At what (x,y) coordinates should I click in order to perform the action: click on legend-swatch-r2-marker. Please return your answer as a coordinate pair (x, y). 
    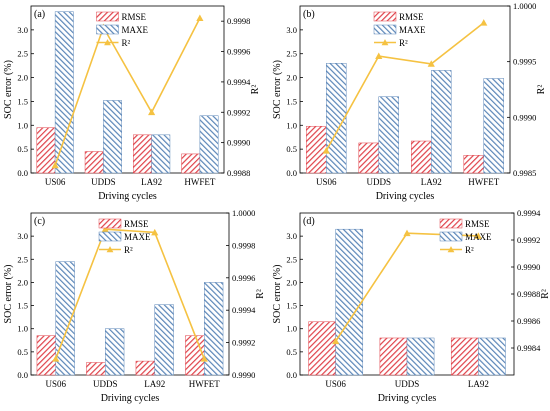
    Looking at the image, I should click on (107, 42).